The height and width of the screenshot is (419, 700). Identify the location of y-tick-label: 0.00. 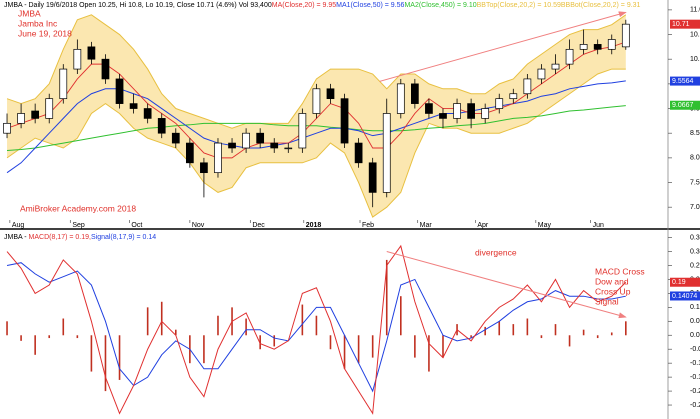
(695, 335).